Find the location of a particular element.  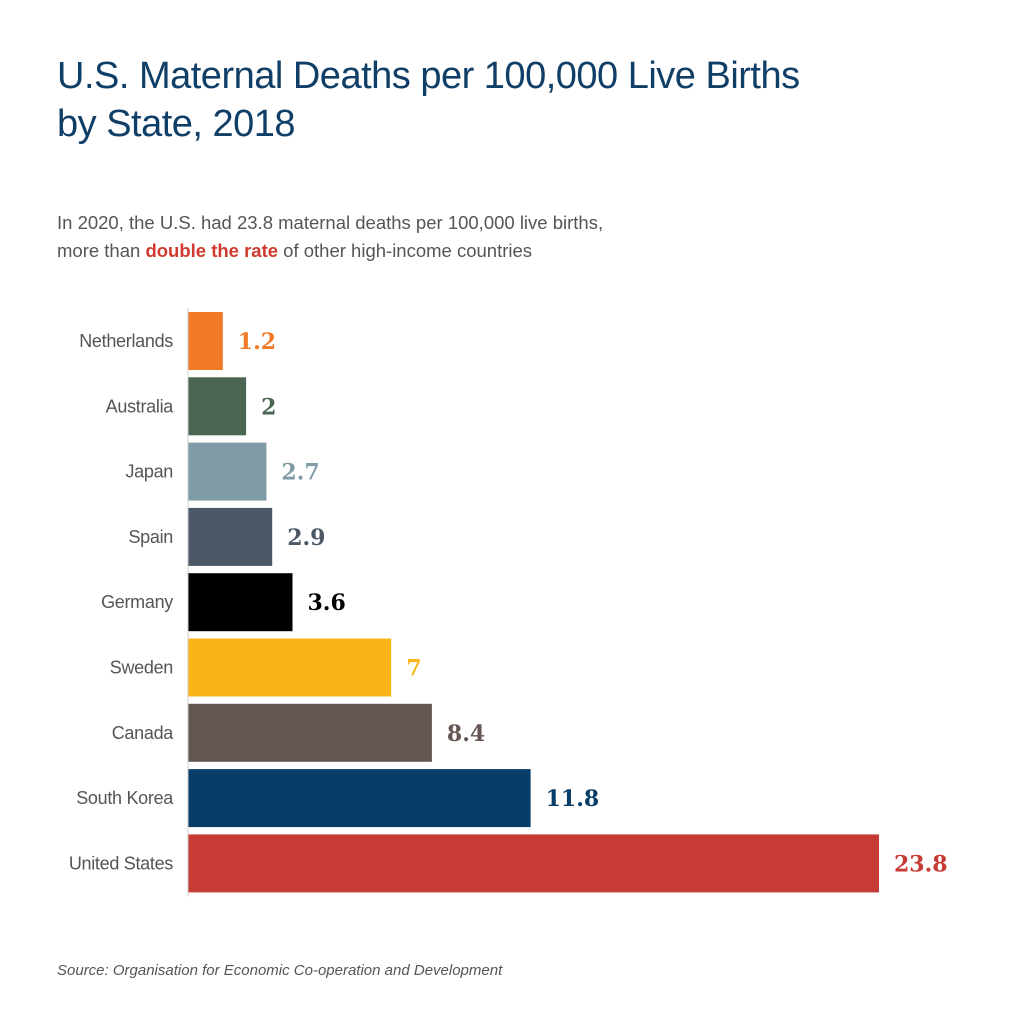

value-label-japan: 2.7 is located at coordinates (300, 473).